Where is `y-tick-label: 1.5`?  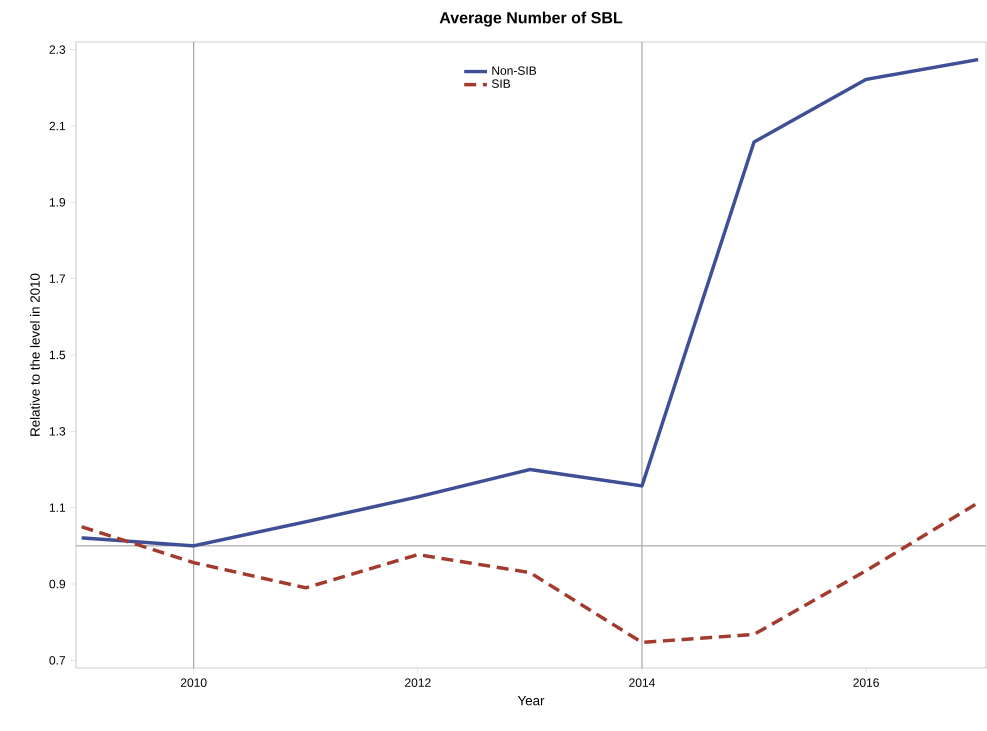 y-tick-label: 1.5 is located at coordinates (58, 355).